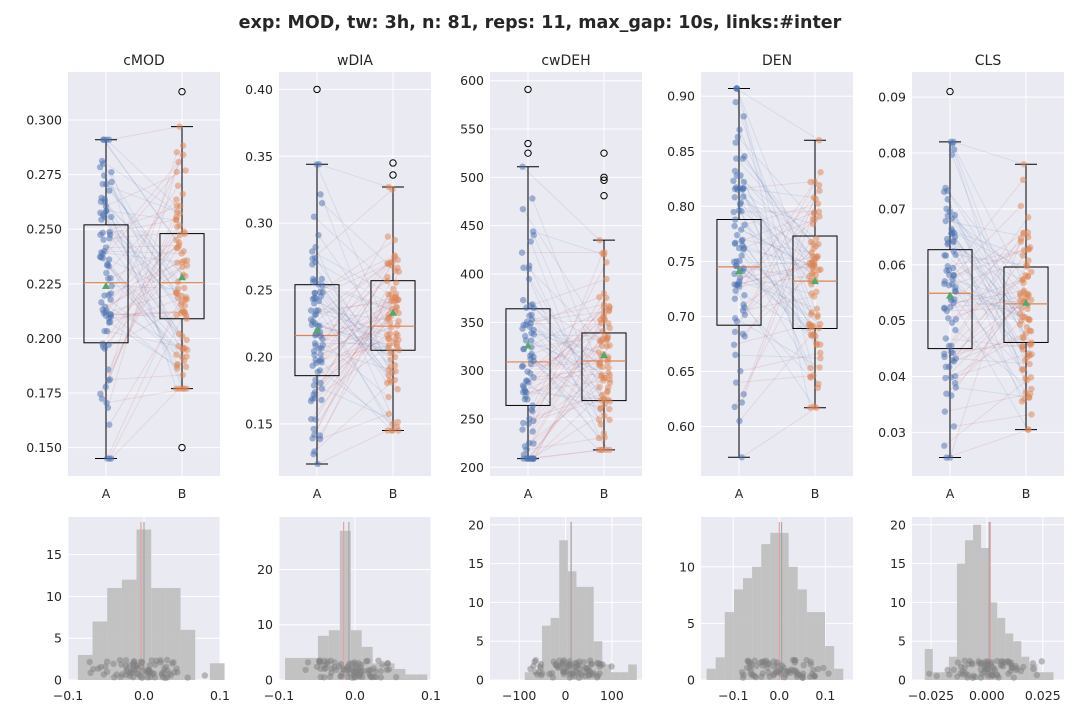 The height and width of the screenshot is (720, 1080). I want to click on y-tick-label: 5, so click(58, 638).